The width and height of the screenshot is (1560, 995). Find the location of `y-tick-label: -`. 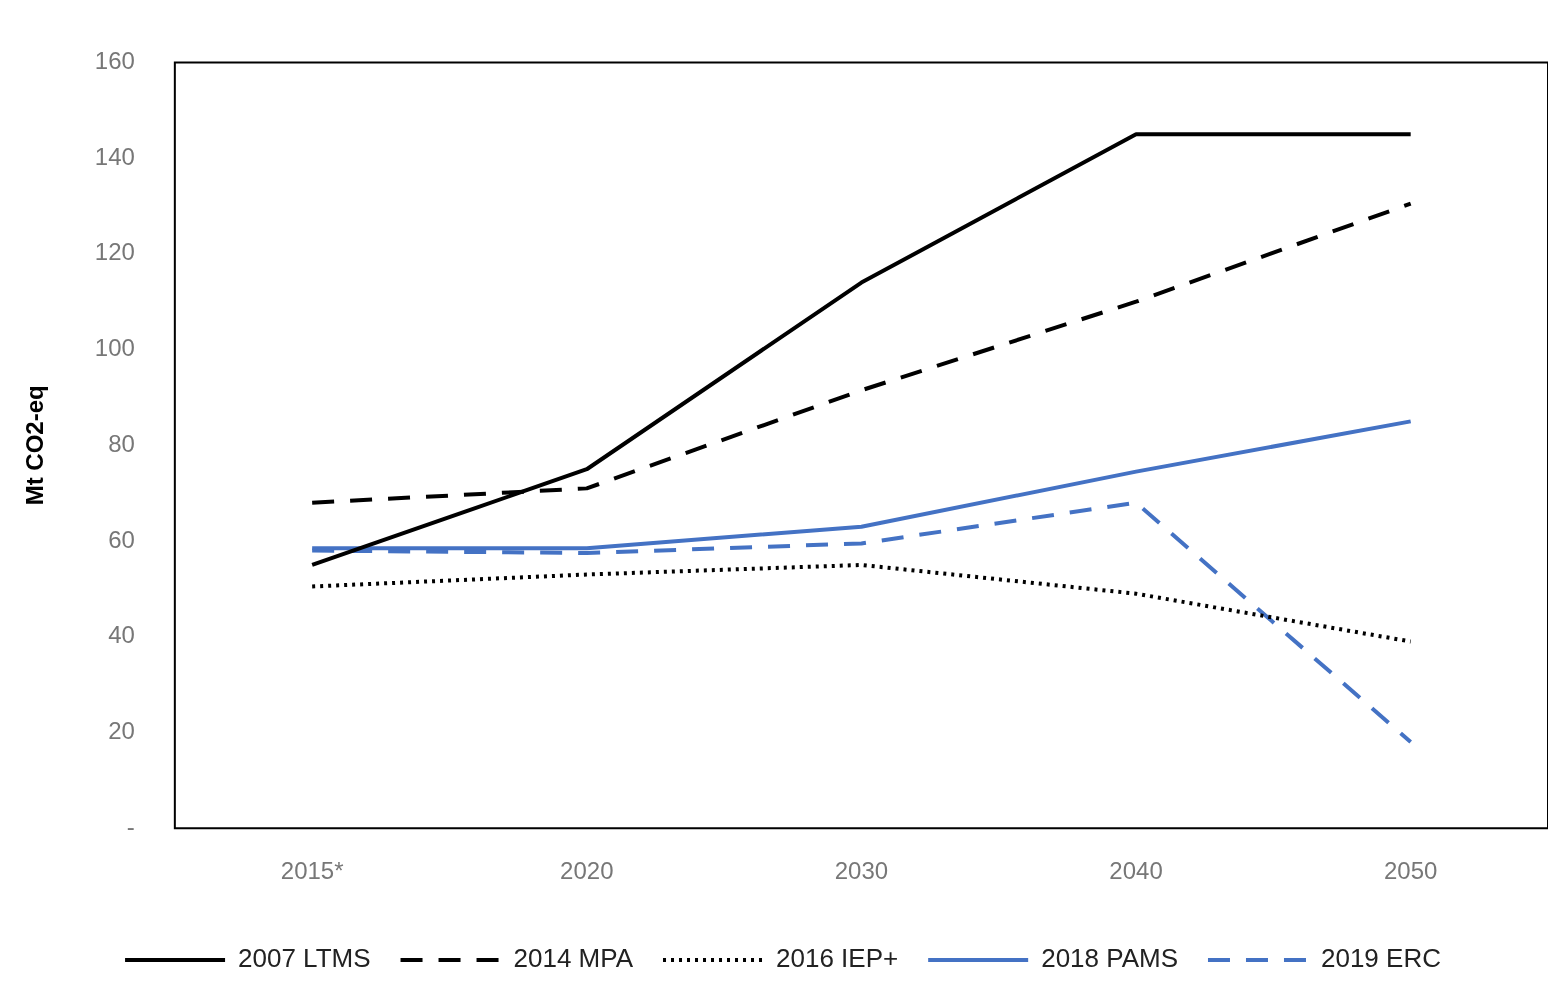

y-tick-label: - is located at coordinates (130, 826).